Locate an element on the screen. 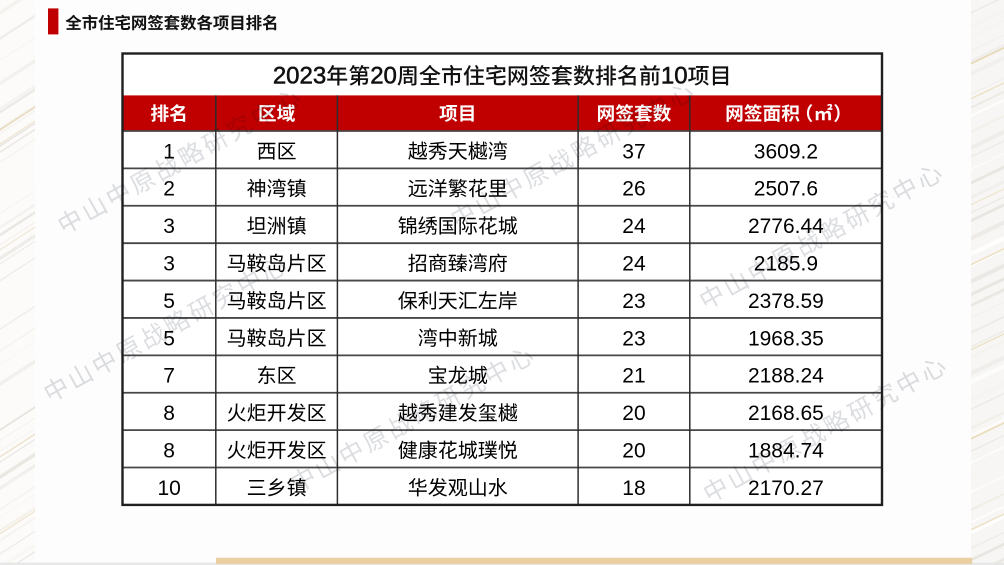 The image size is (1004, 565). svg-text: 2188.24 is located at coordinates (786, 376).